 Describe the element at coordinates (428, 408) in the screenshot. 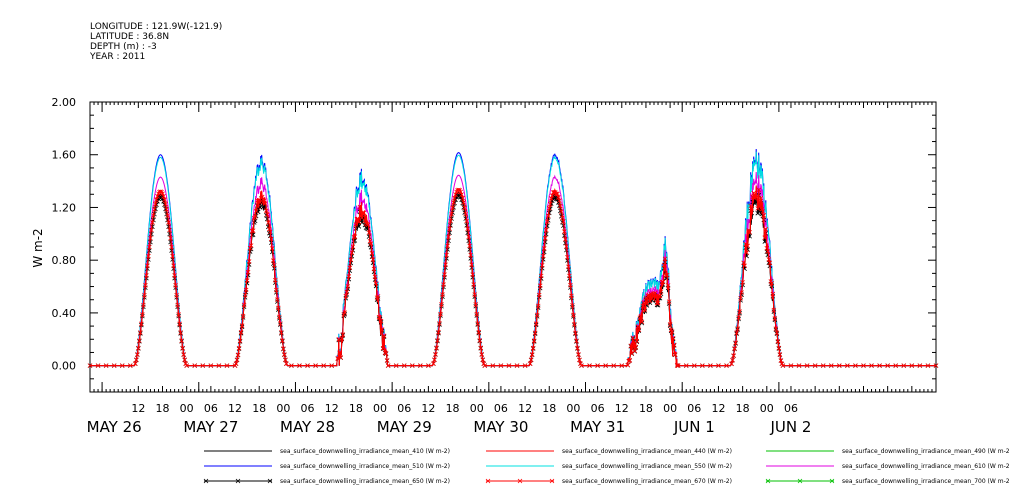

I see `x-hour-tick-label: 12` at that location.